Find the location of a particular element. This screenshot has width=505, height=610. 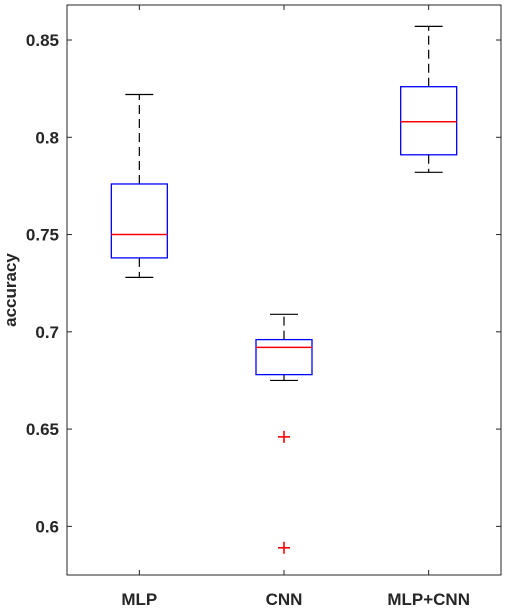

box-mlp-cnn is located at coordinates (429, 99).